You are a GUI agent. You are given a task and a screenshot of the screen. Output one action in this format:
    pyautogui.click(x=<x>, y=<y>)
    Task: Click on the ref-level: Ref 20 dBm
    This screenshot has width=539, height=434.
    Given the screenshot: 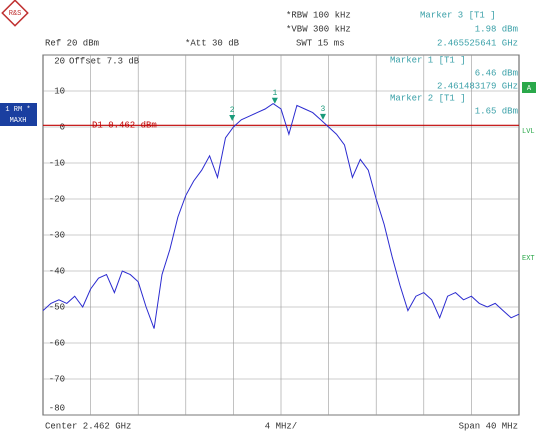 What is the action you would take?
    pyautogui.click(x=72, y=43)
    